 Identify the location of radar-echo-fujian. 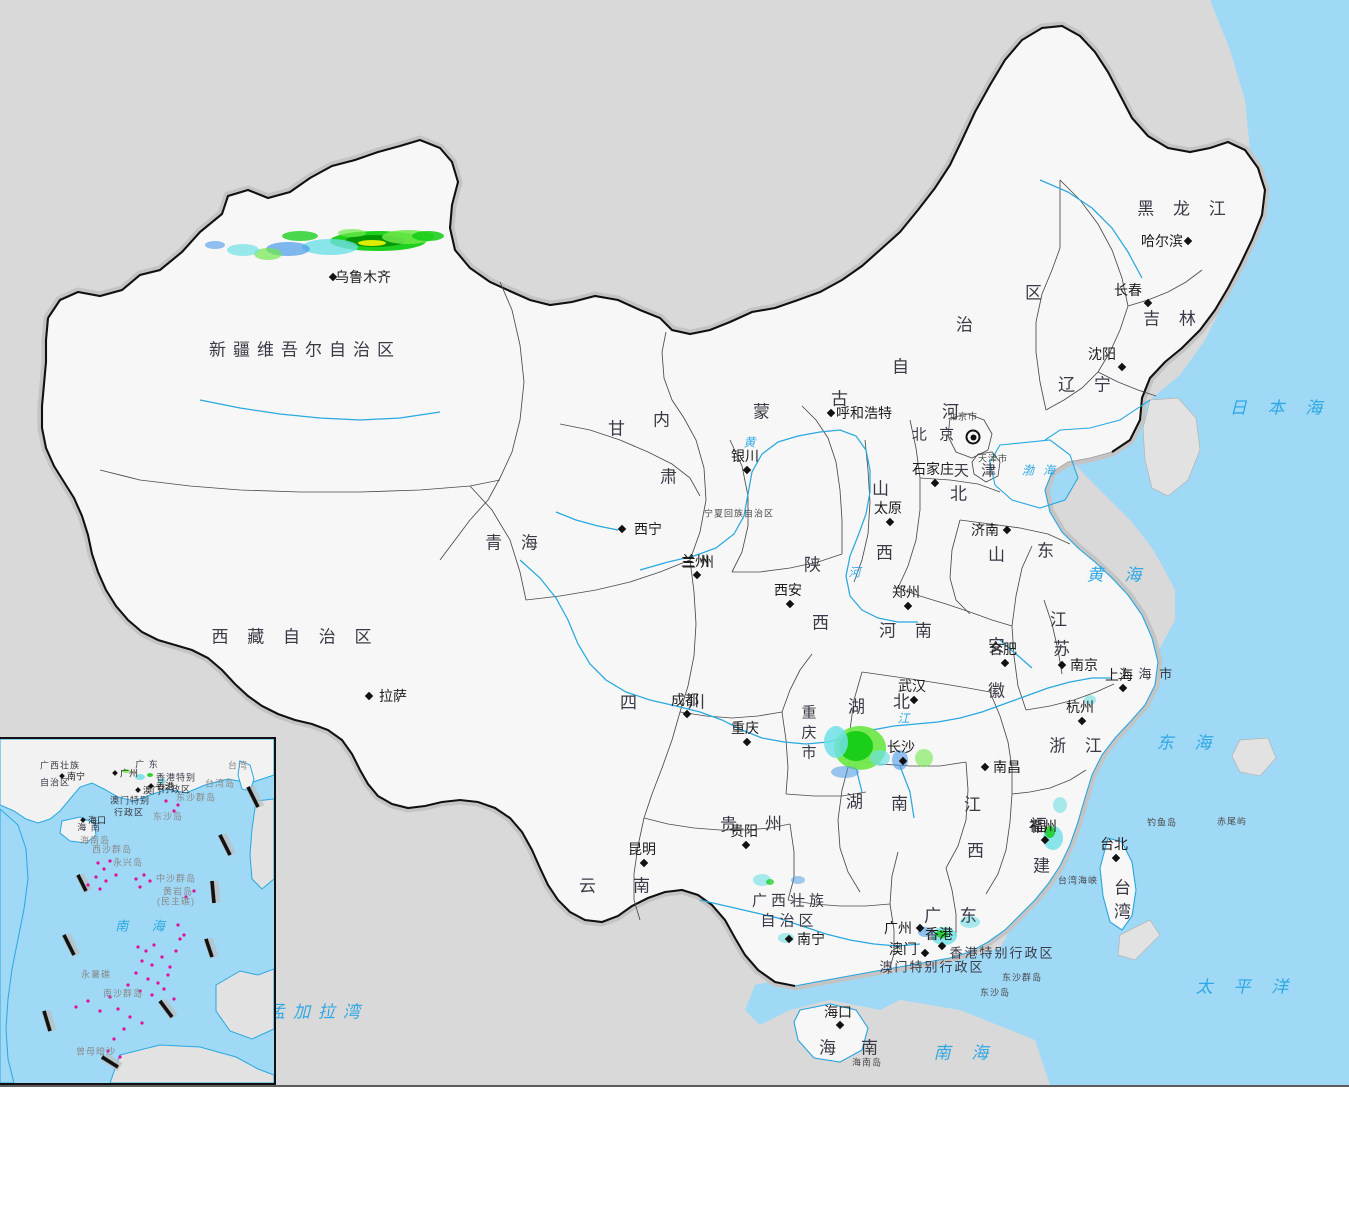
(1069, 772).